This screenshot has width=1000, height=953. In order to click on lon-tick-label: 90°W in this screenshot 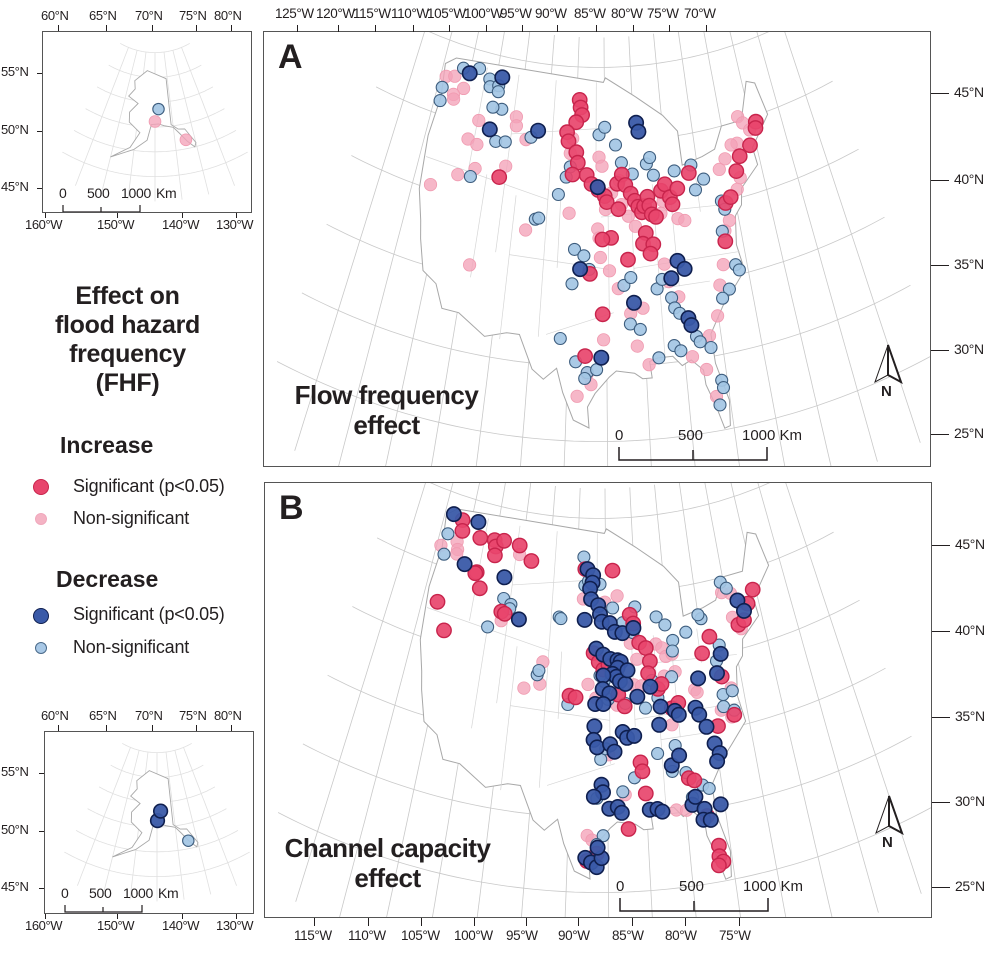, I will do `click(574, 935)`.